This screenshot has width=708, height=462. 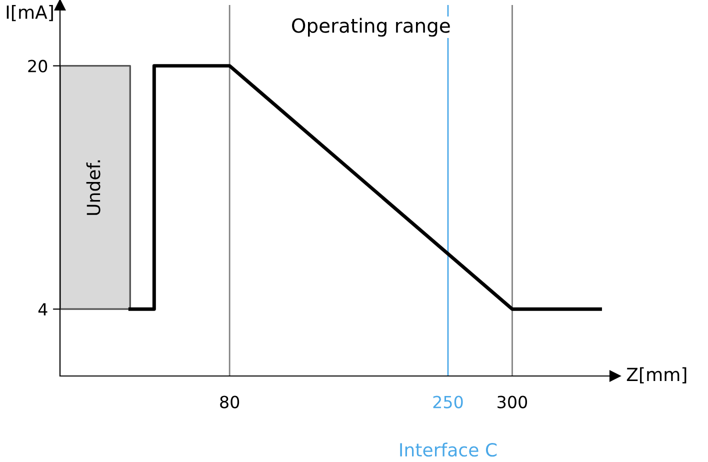 I want to click on annotation: Operating range, so click(x=371, y=27).